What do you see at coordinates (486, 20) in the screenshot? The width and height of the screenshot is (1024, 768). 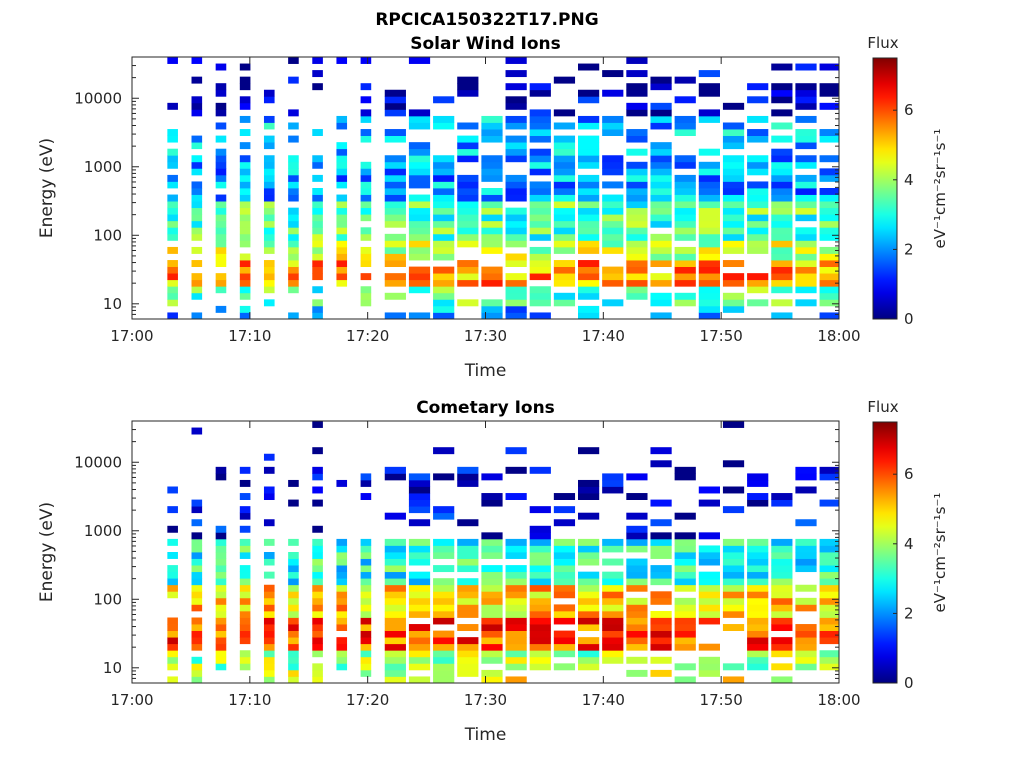 I see `figure-title: RPCICA150322T17.PNG` at bounding box center [486, 20].